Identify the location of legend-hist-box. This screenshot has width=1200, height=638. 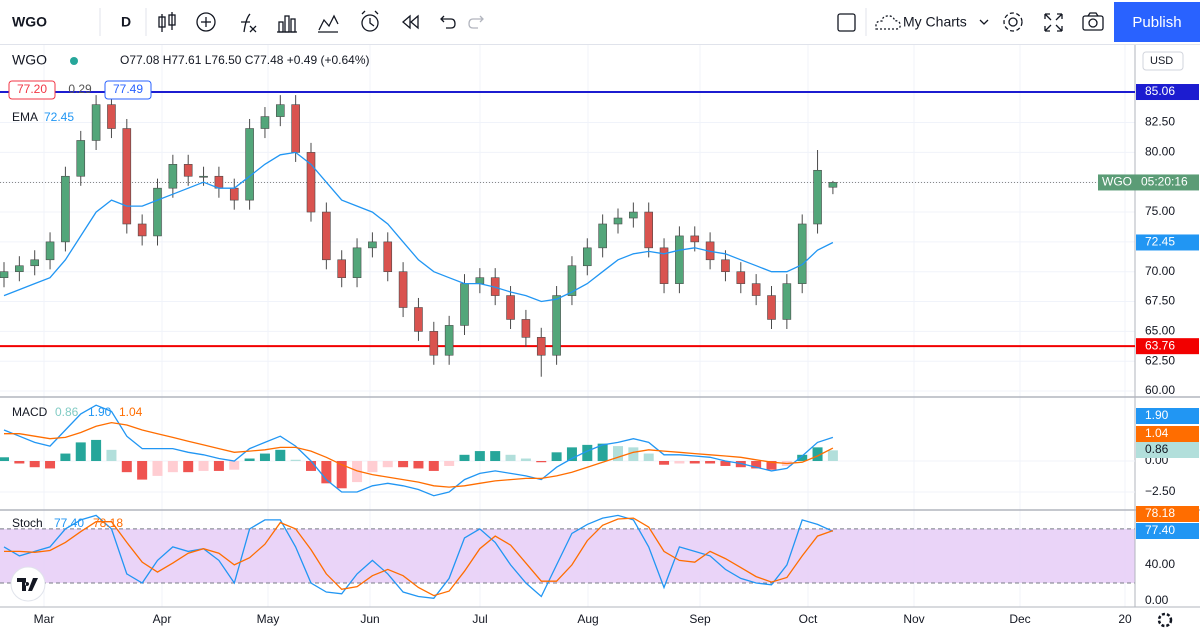
(1167, 450).